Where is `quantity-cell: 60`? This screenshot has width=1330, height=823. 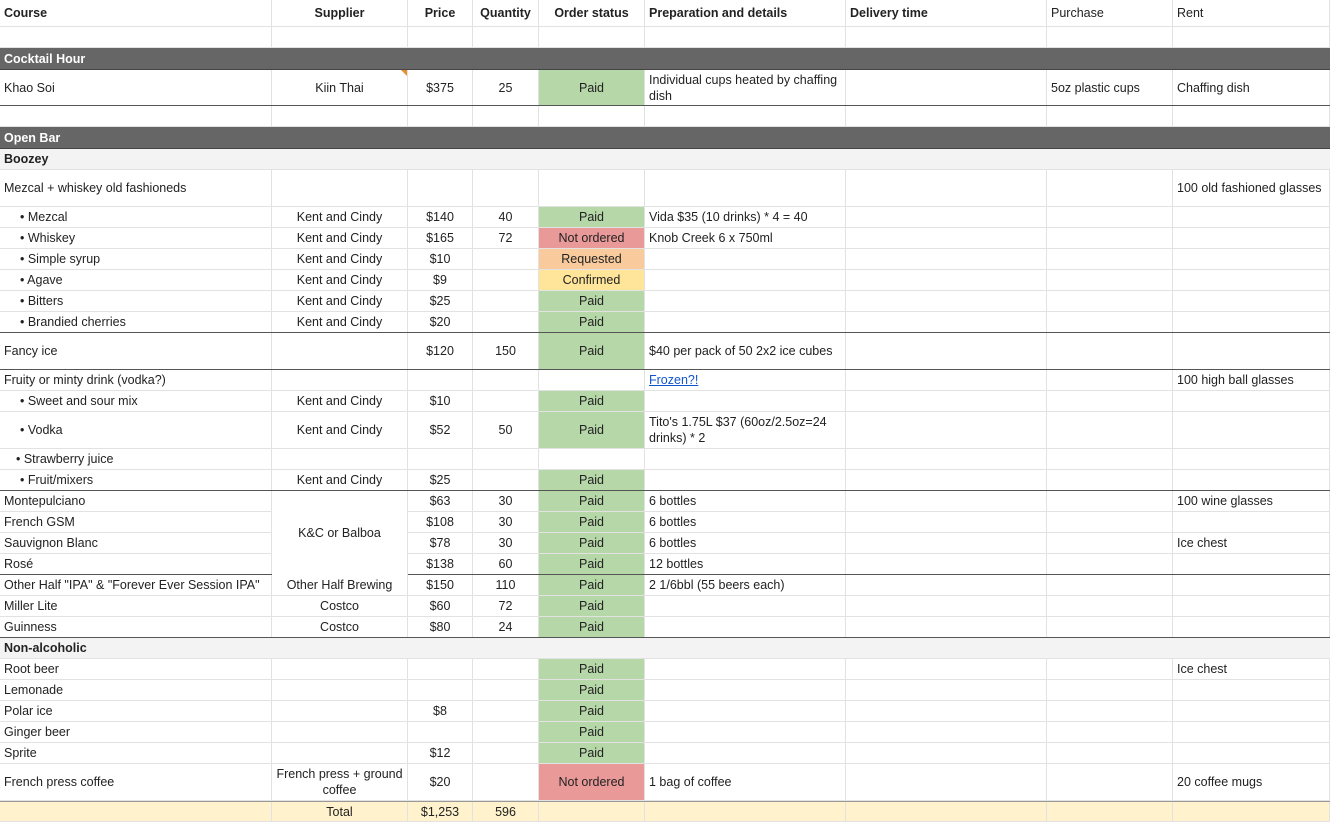 quantity-cell: 60 is located at coordinates (506, 564).